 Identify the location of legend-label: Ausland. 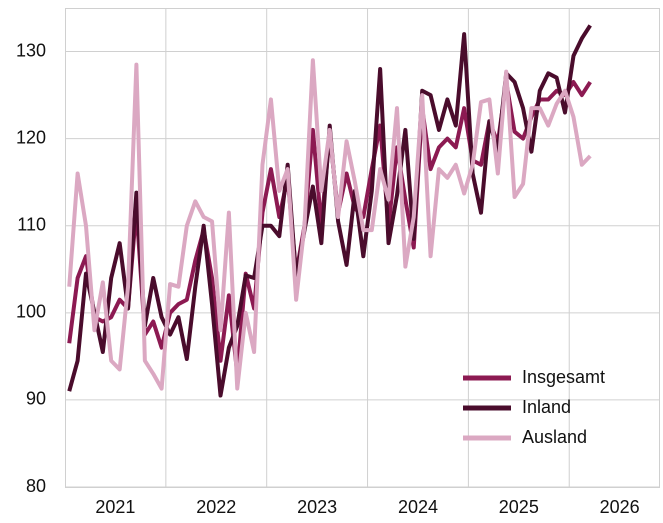
(554, 437).